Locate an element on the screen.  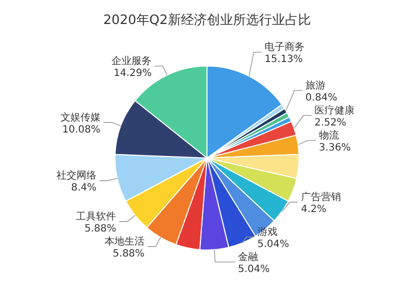
title: 2020年Q2新经济创业所选行业占比 is located at coordinates (207, 20).